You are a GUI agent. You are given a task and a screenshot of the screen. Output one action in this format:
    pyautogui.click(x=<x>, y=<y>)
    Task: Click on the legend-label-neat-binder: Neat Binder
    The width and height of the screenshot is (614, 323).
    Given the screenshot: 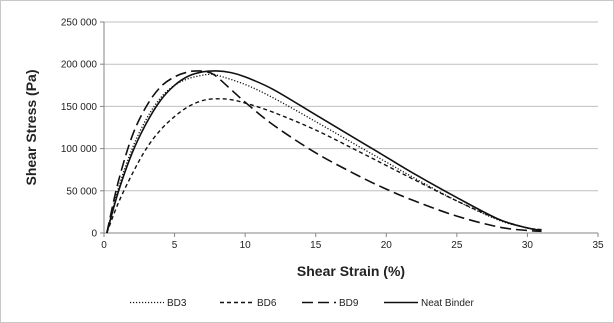 What is the action you would take?
    pyautogui.click(x=447, y=303)
    